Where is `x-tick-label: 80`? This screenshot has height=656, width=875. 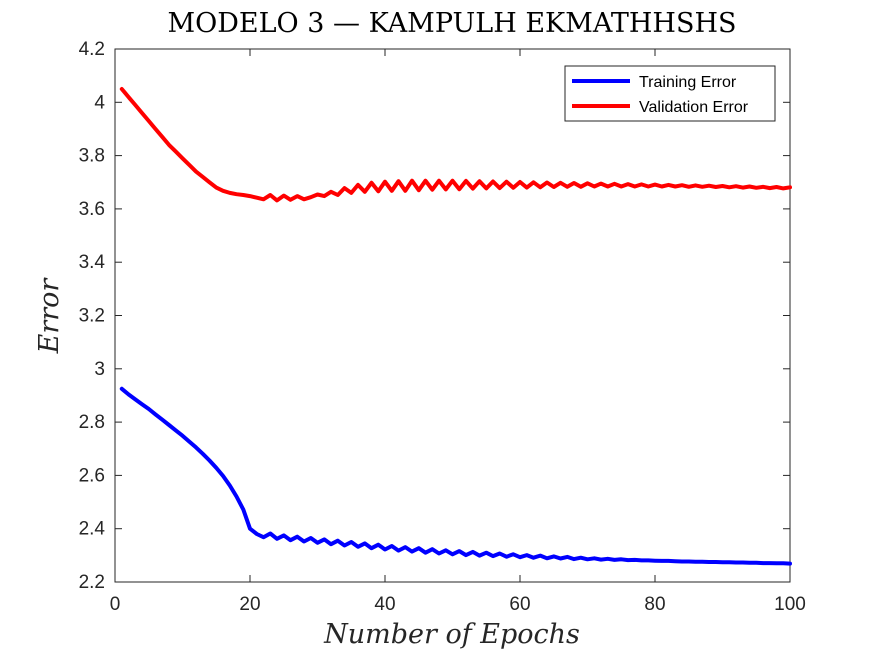 x-tick-label: 80 is located at coordinates (654, 604).